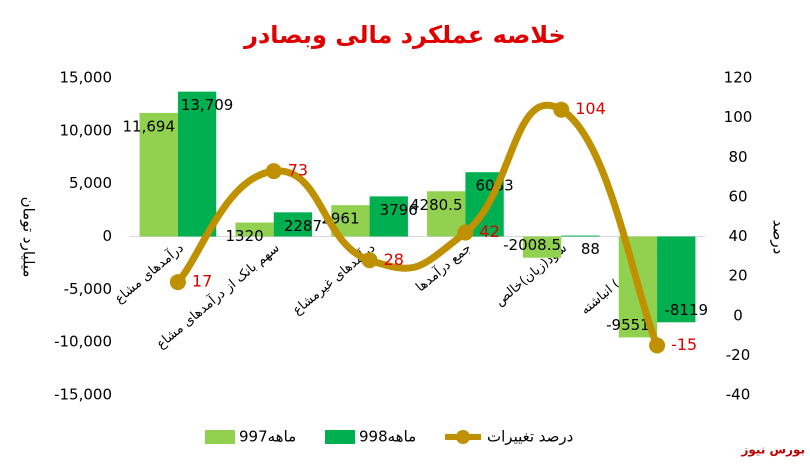 The image size is (810, 464). Describe the element at coordinates (684, 344) in the screenshot. I see `value-label: -15` at that location.